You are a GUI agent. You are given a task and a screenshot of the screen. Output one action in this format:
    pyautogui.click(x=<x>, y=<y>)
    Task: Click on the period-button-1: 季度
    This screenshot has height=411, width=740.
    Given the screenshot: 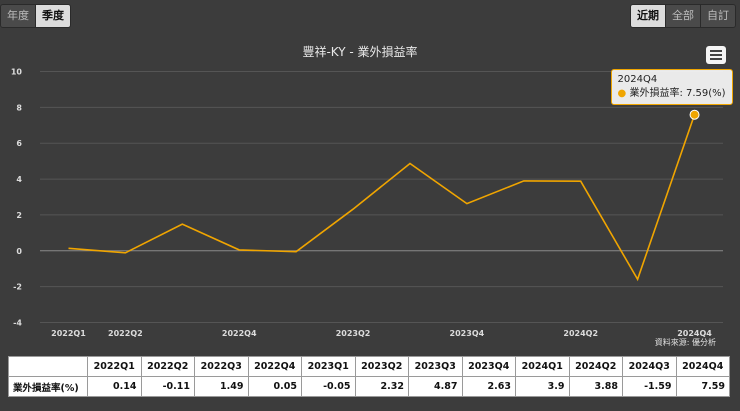 What is the action you would take?
    pyautogui.click(x=53, y=16)
    